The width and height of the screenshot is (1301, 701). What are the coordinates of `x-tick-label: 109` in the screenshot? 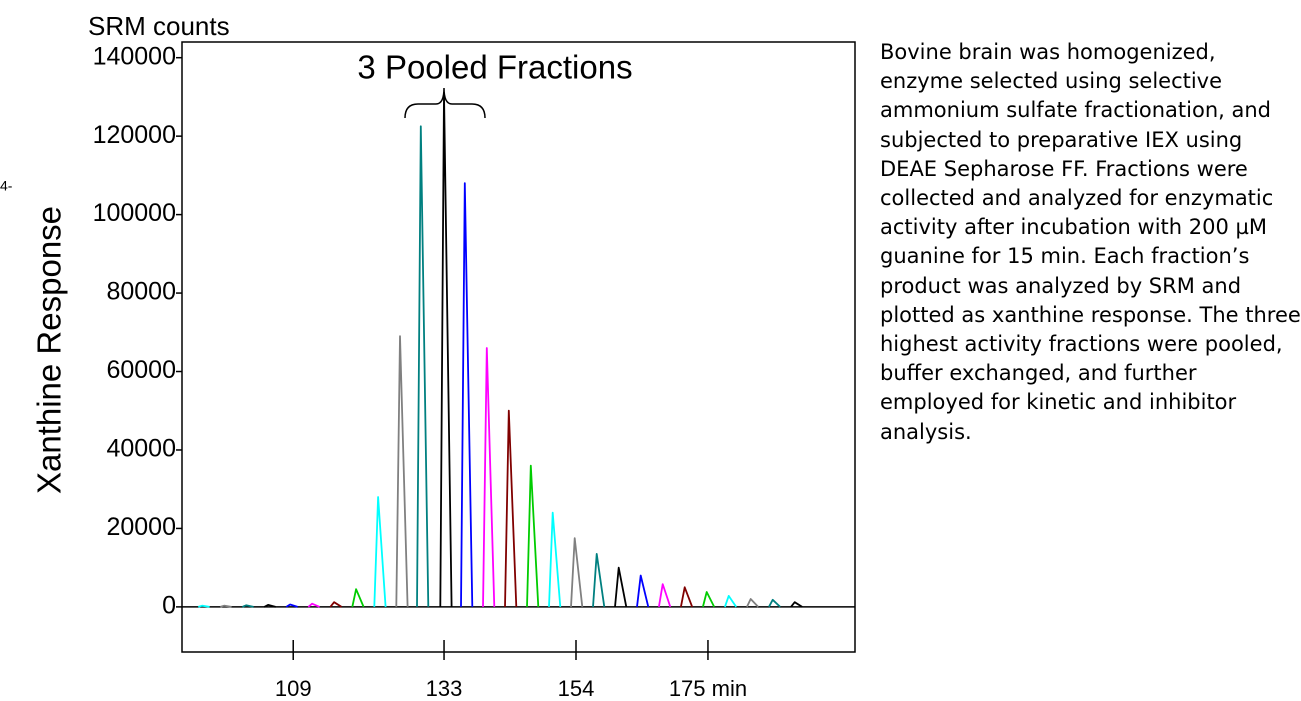 It's located at (293, 688).